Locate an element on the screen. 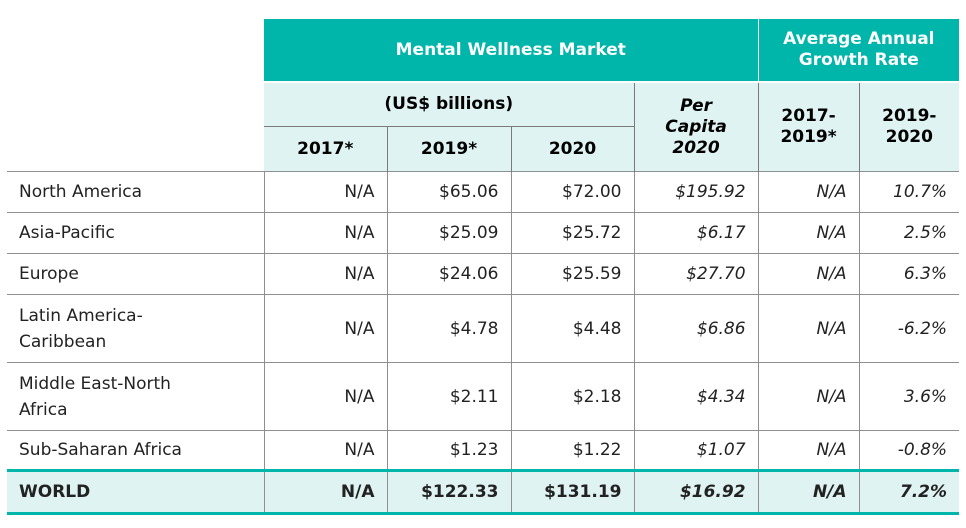 This screenshot has height=528, width=966. per-capita-value: $27.70 is located at coordinates (696, 274).